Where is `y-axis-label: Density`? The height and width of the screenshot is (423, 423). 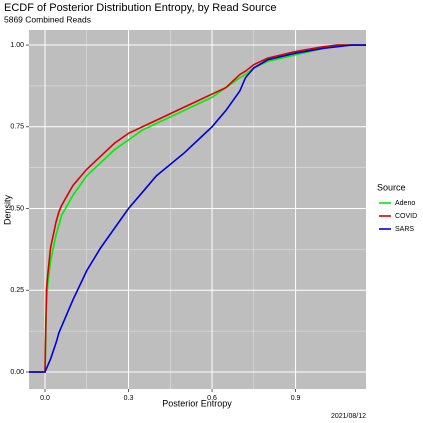
y-axis-label: Density is located at coordinates (7, 209).